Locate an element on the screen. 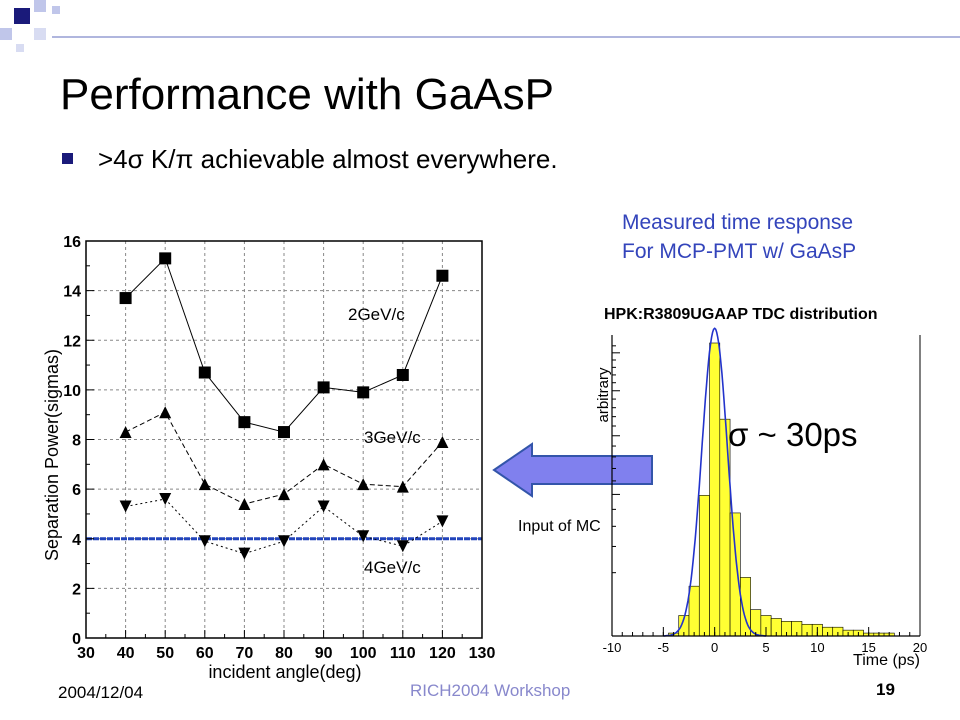  tick-label-y: 16 is located at coordinates (72, 242).